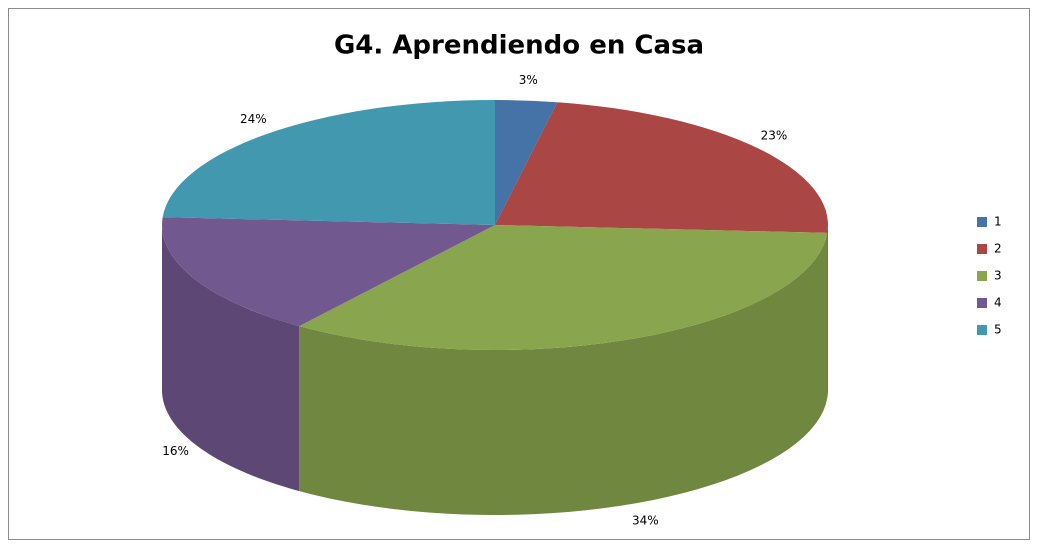 The height and width of the screenshot is (544, 1039). I want to click on legend-label: 2, so click(998, 249).